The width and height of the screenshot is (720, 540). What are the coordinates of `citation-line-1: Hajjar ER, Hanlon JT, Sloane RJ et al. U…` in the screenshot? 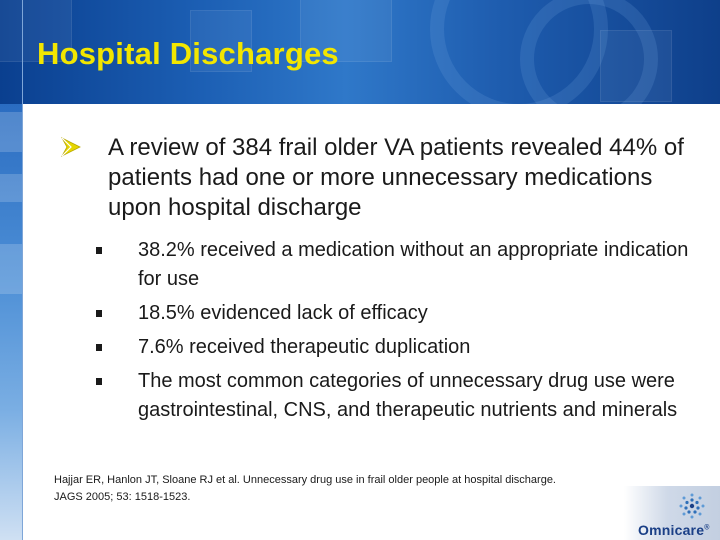 It's located at (305, 480).